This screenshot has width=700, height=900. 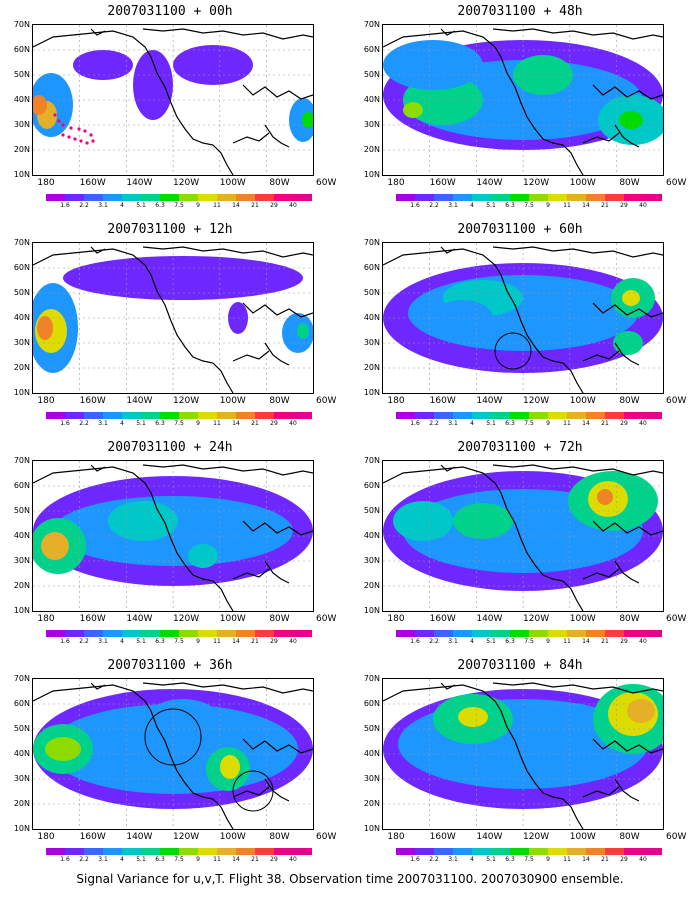 What do you see at coordinates (520, 447) in the screenshot?
I see `panel-title: 2007031100 + 72h` at bounding box center [520, 447].